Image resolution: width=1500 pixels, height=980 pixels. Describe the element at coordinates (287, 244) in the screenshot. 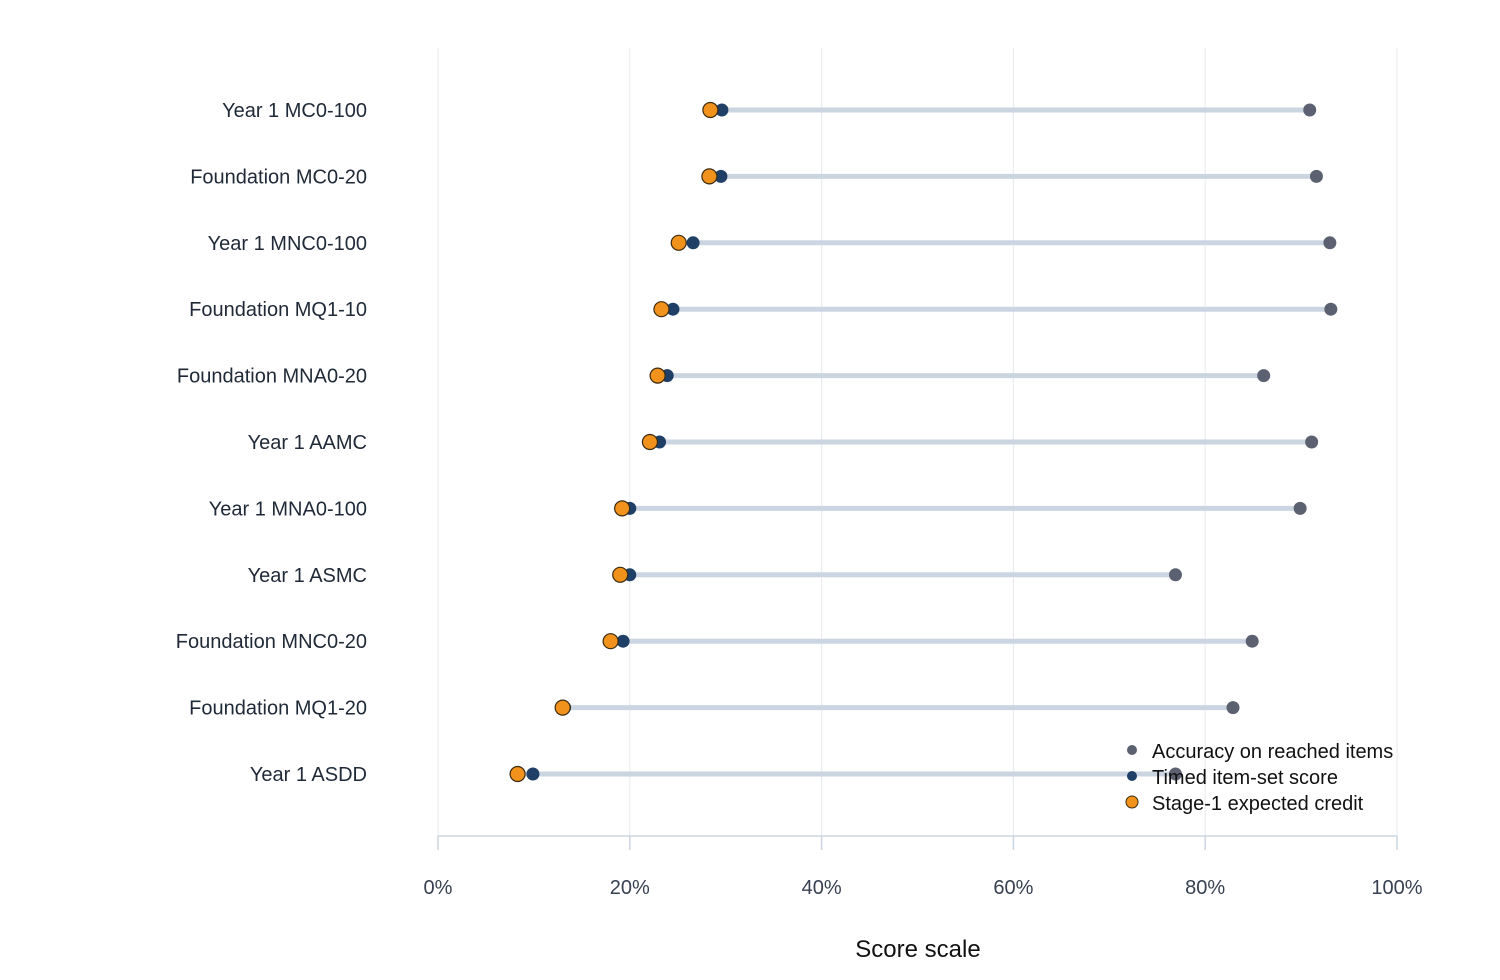

I see `category-label: Year 1 MNC0-100` at that location.